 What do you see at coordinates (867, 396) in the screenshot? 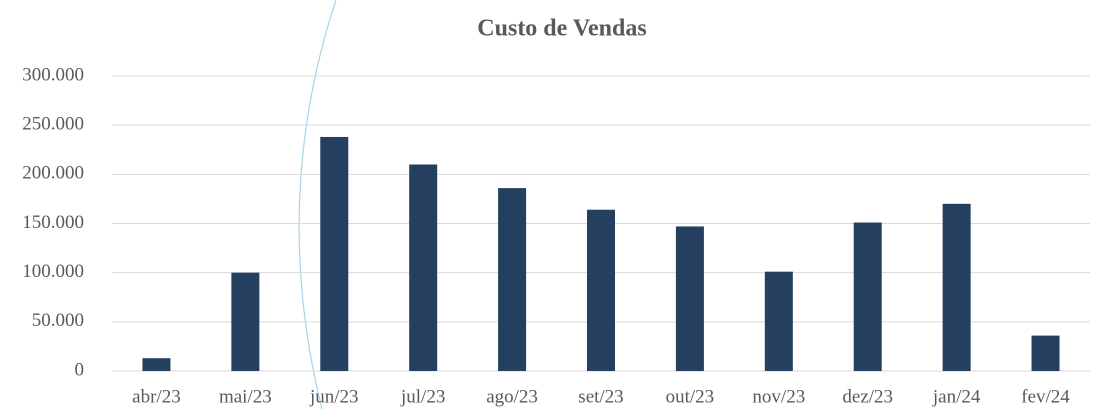
I see `x-tick-label: dez/23` at bounding box center [867, 396].